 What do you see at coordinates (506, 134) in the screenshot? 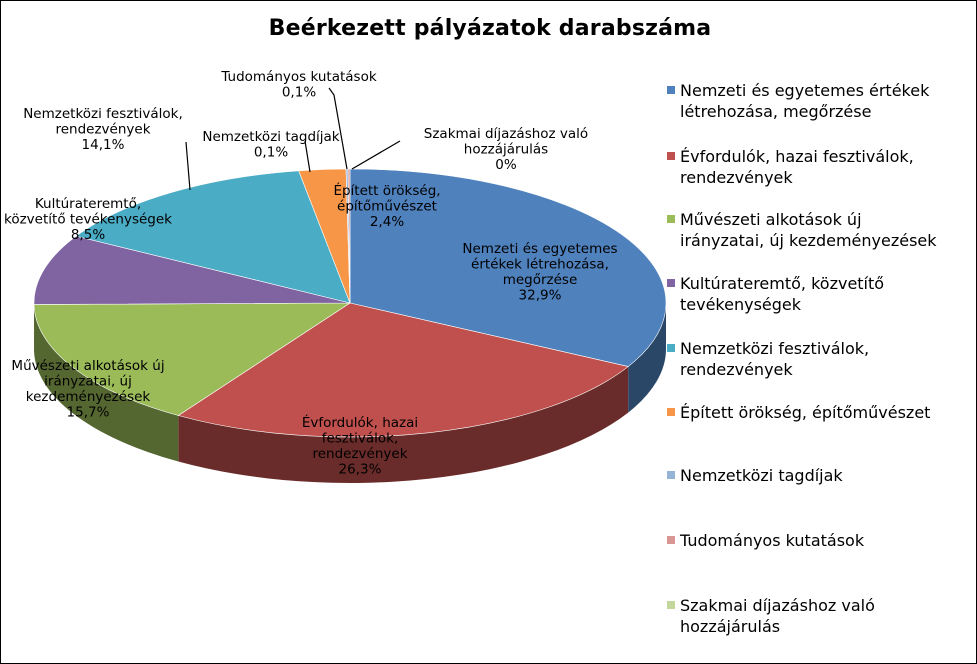
I see `data-label-8-line-0: Szakmai díjazáshoz való` at bounding box center [506, 134].